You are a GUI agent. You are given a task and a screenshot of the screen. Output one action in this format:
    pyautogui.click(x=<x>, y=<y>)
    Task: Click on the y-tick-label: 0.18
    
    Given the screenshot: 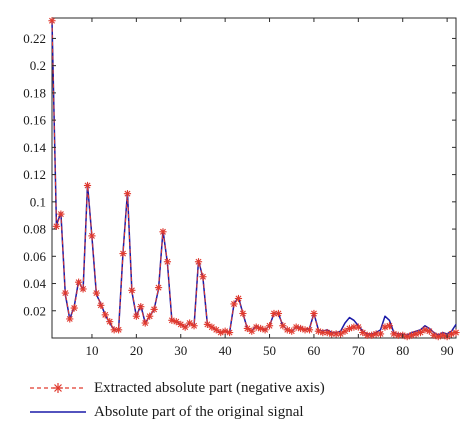 What is the action you would take?
    pyautogui.click(x=34, y=92)
    